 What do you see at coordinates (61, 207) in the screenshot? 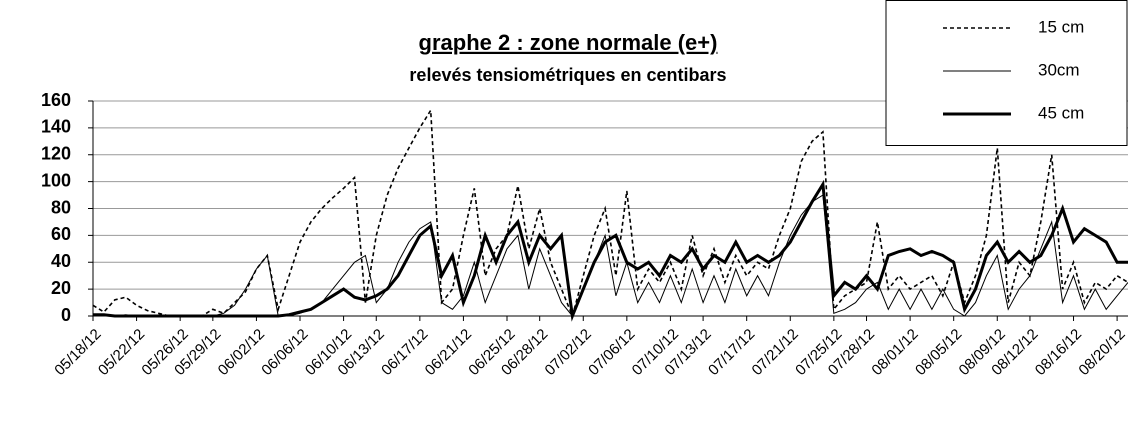
I see `y-tick-label: 80` at bounding box center [61, 207].